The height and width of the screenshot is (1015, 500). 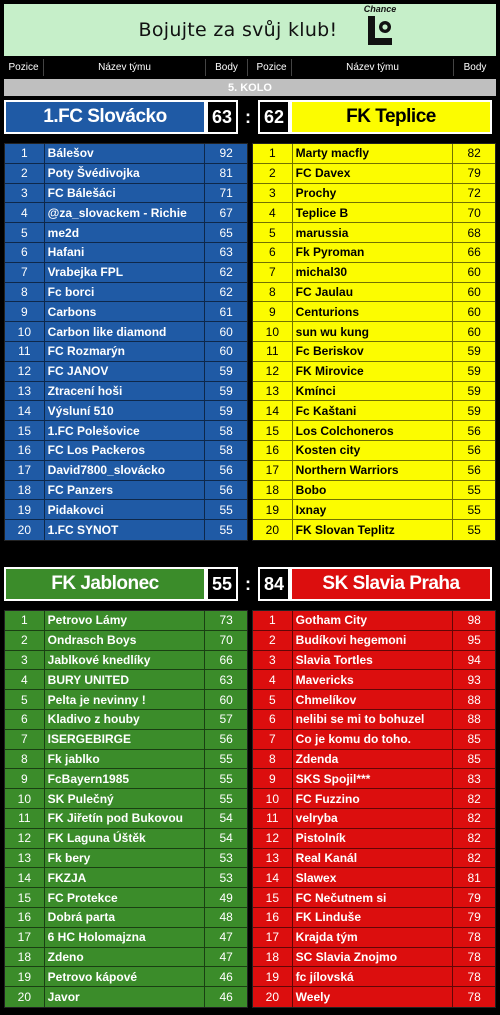 What do you see at coordinates (374, 272) in the screenshot?
I see `table-row: 7 michal30 60` at bounding box center [374, 272].